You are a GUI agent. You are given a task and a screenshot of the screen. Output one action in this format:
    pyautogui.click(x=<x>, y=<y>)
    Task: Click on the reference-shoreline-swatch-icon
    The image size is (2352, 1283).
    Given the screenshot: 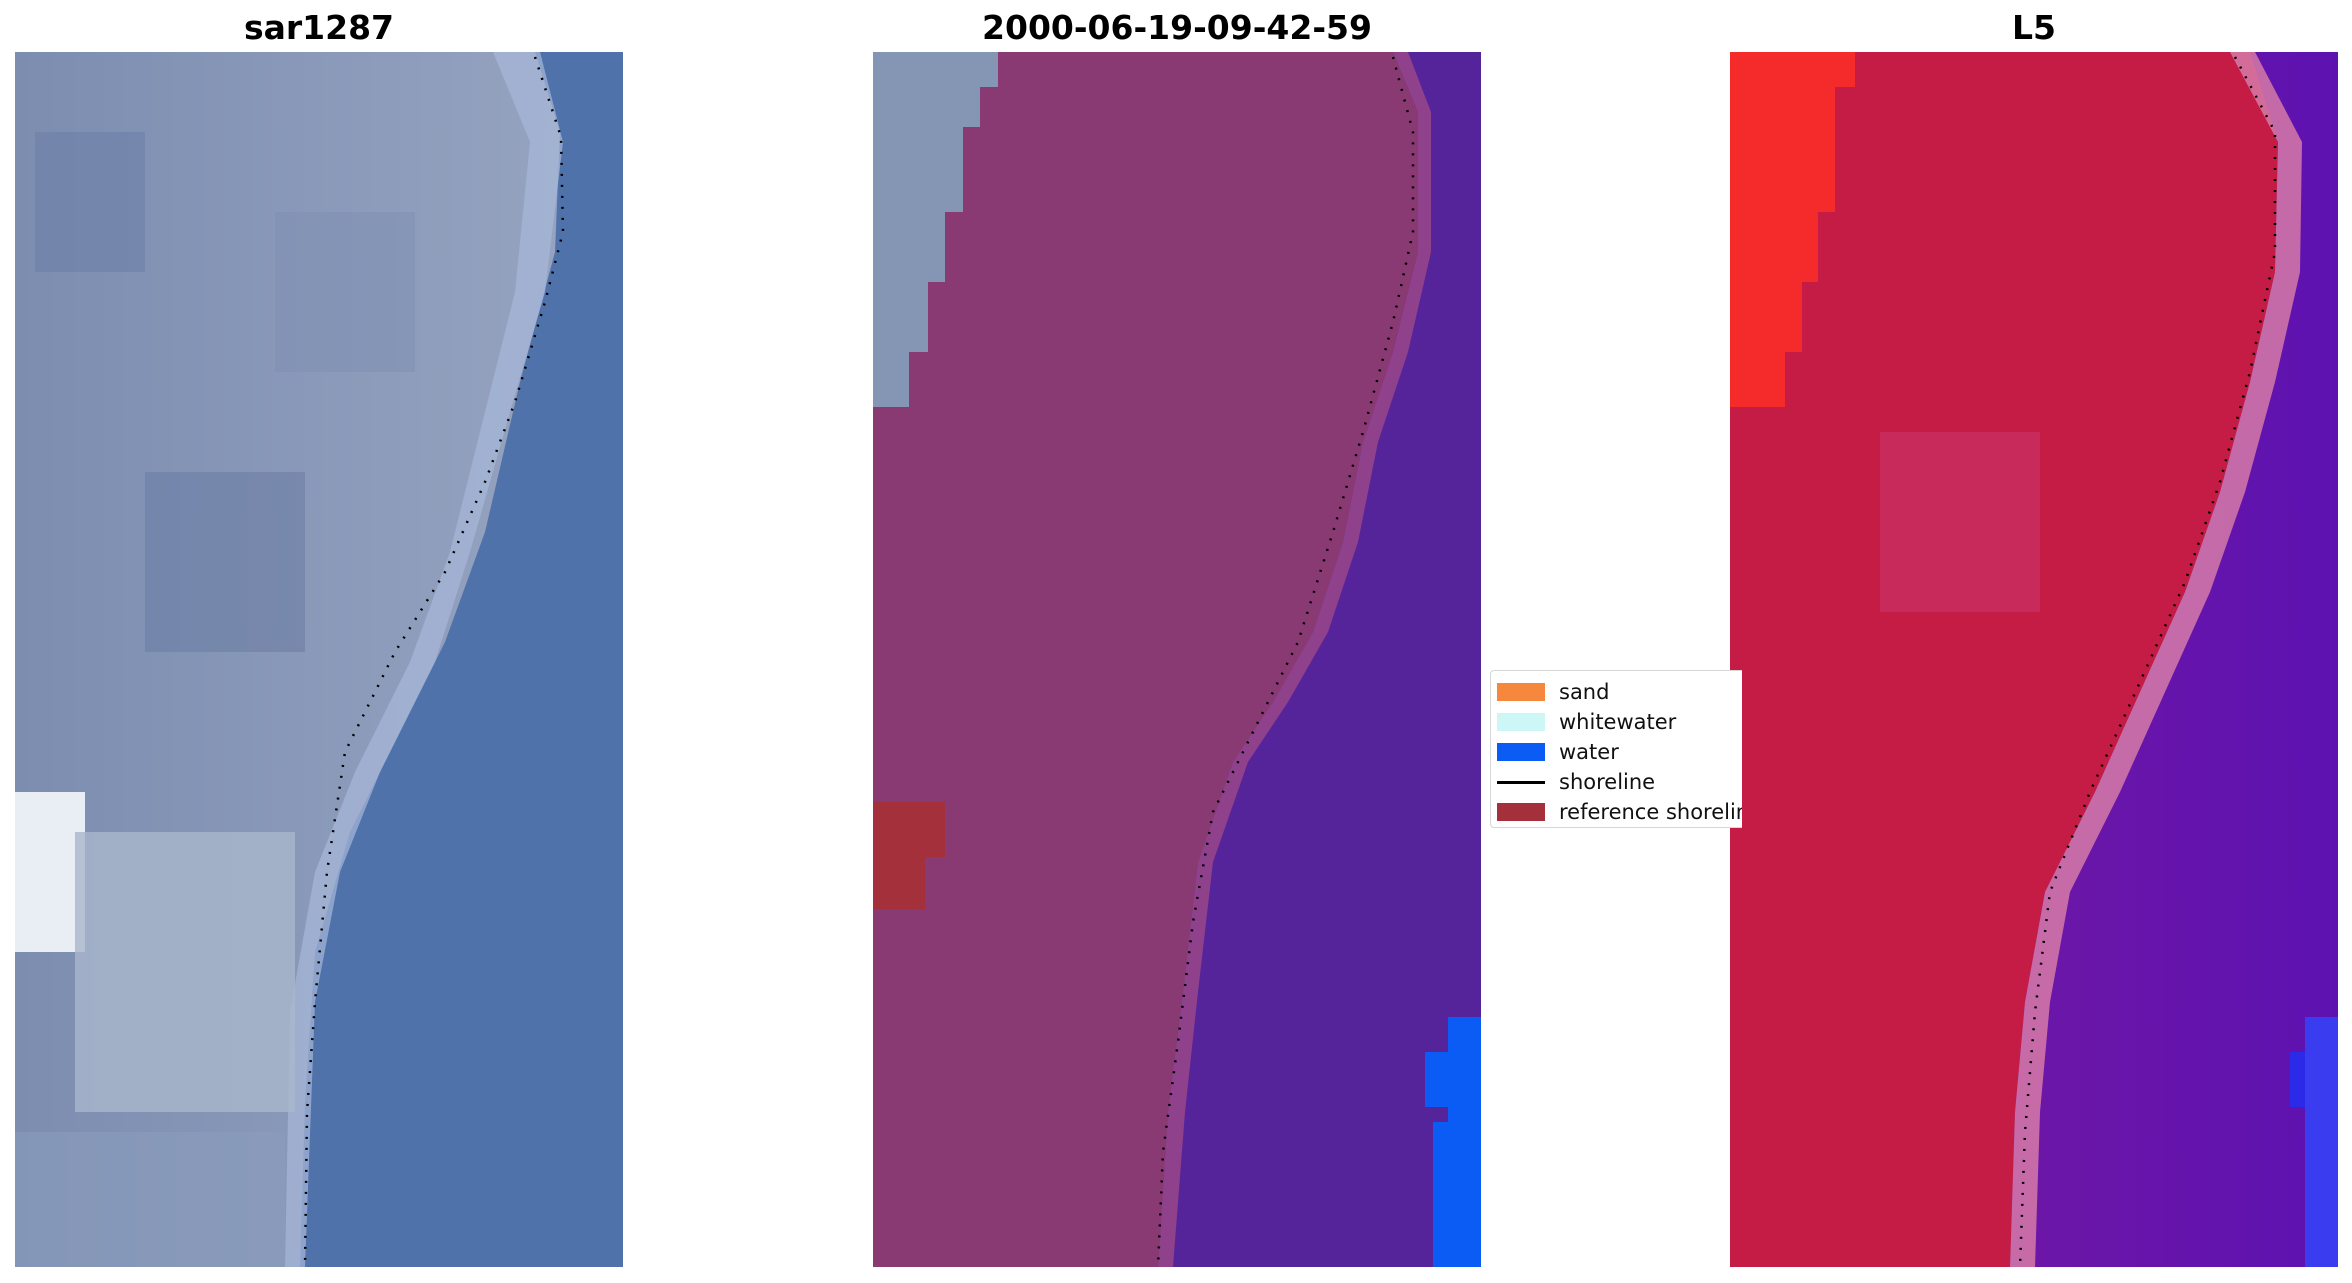 What is the action you would take?
    pyautogui.click(x=1521, y=812)
    